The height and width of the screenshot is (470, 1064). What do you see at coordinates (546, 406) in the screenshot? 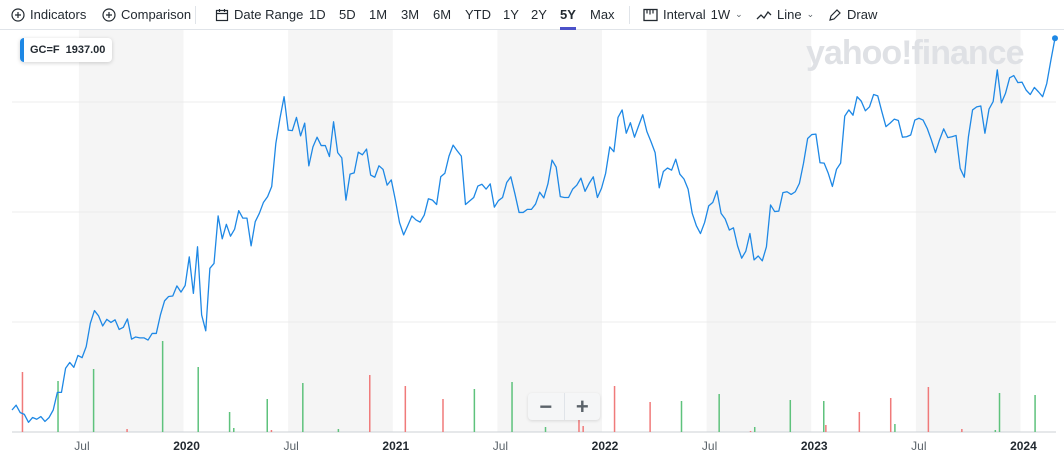
I see `zoom-out-button: −` at bounding box center [546, 406].